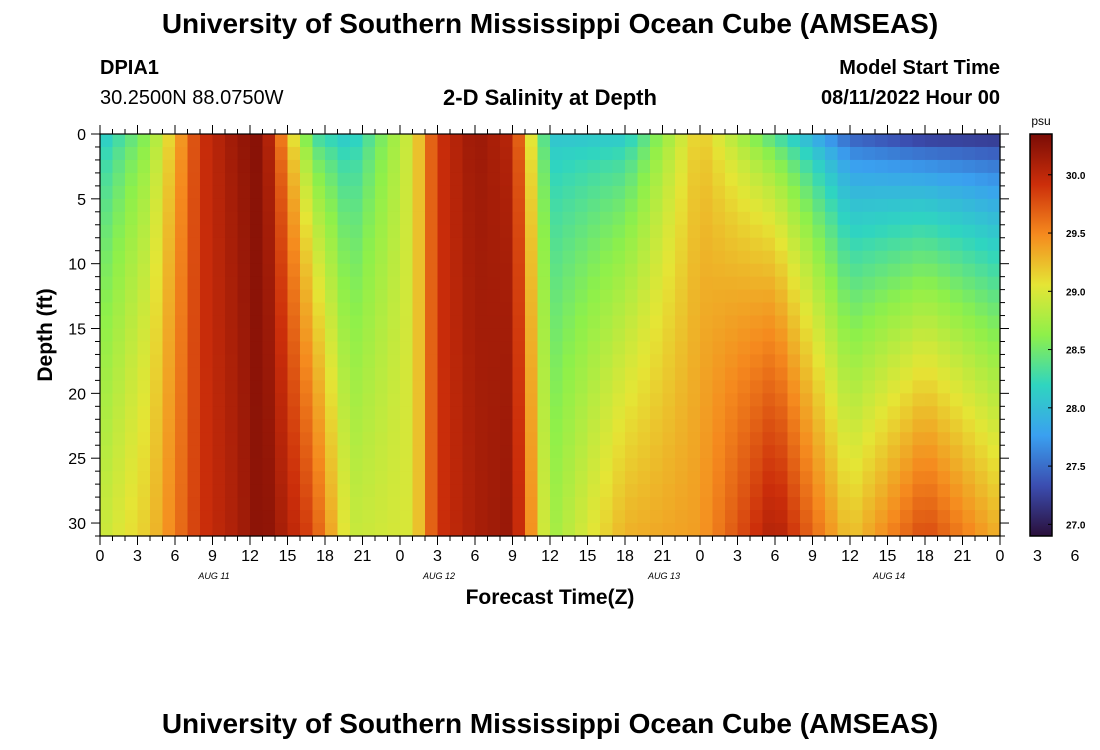 The height and width of the screenshot is (750, 1100). What do you see at coordinates (1076, 234) in the screenshot?
I see `colorbar-tick-label: 29.5` at bounding box center [1076, 234].